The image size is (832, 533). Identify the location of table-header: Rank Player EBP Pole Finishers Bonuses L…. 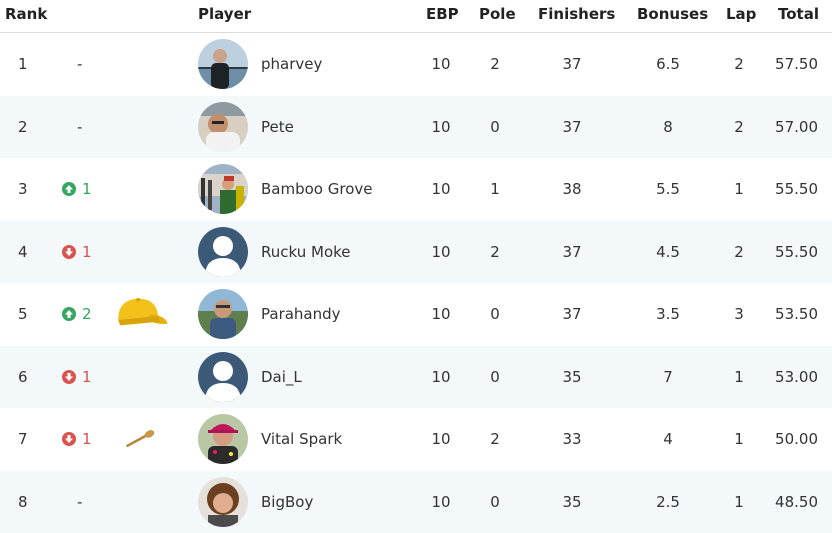
(416, 16).